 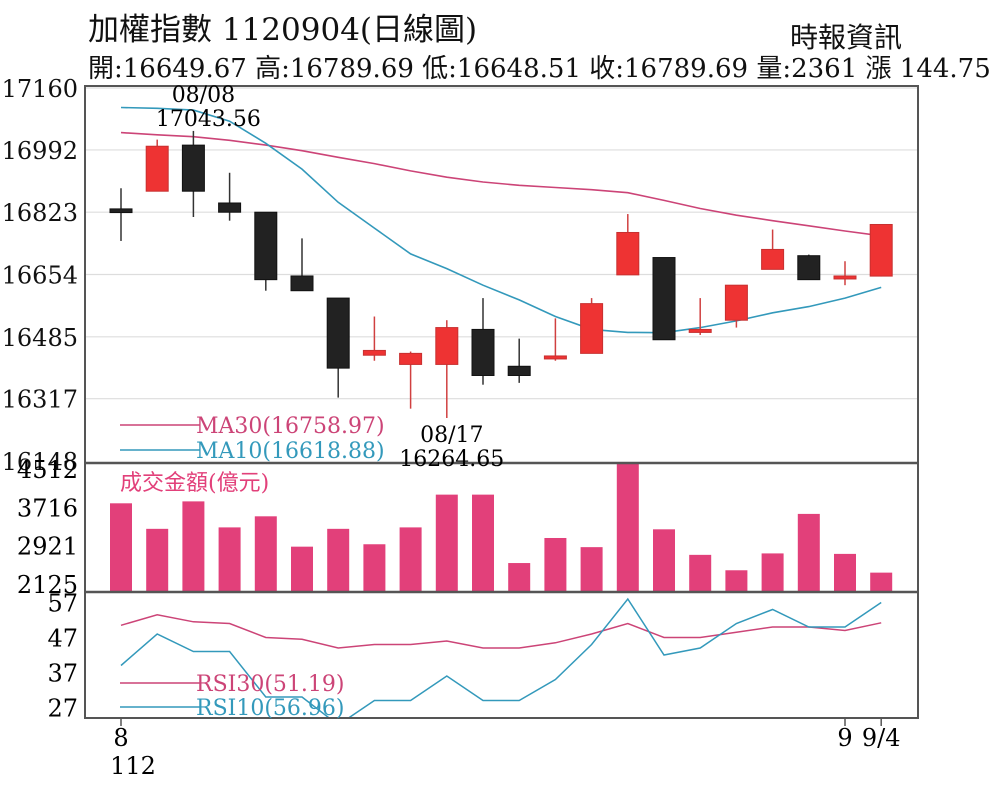 I want to click on legend-label-ma30: MA30(16758.97), so click(x=290, y=426).